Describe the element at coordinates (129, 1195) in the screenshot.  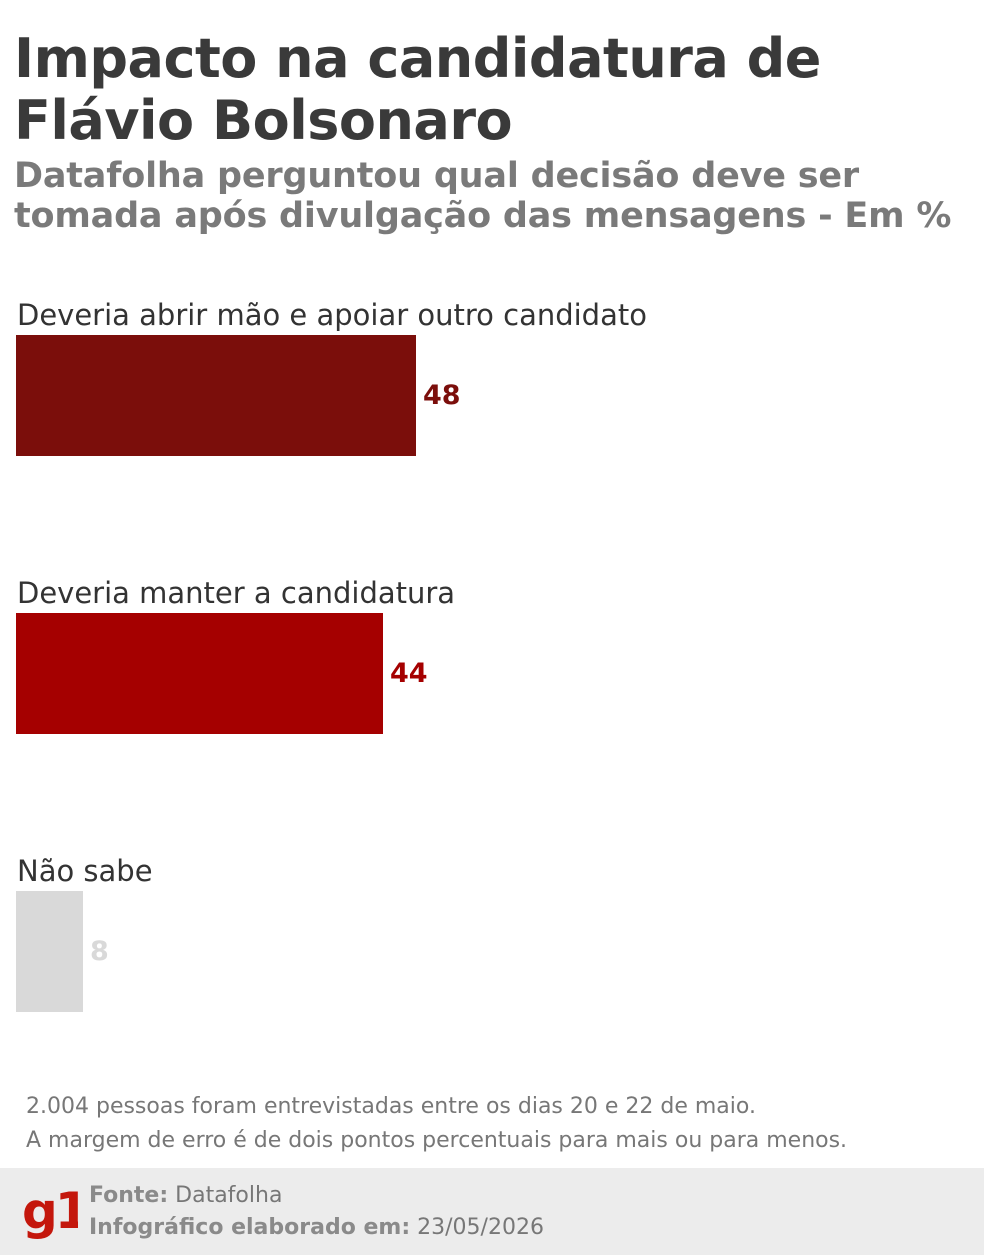
I see `source-label: Fonte:` at that location.